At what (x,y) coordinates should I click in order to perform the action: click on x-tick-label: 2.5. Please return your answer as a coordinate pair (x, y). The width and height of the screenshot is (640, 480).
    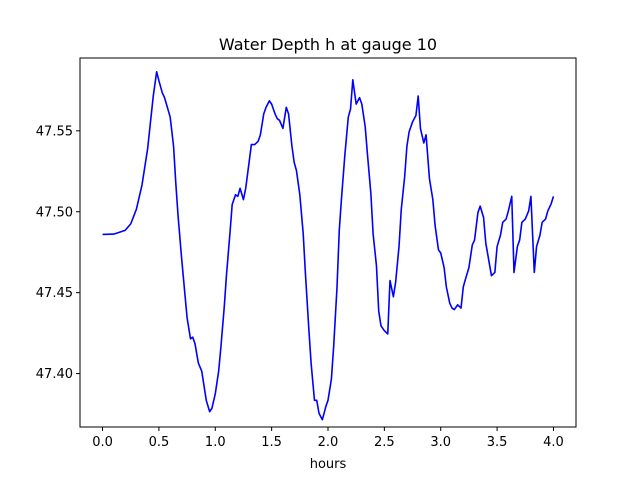
    Looking at the image, I should click on (384, 442).